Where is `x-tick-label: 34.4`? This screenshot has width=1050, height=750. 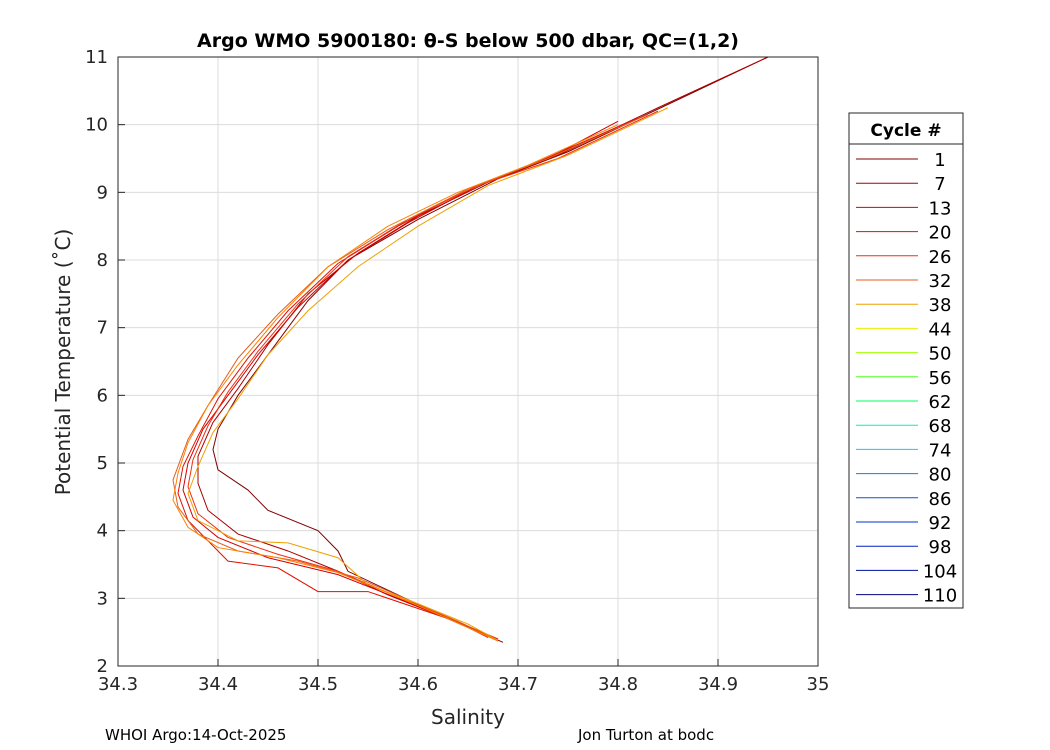 x-tick-label: 34.4 is located at coordinates (218, 684).